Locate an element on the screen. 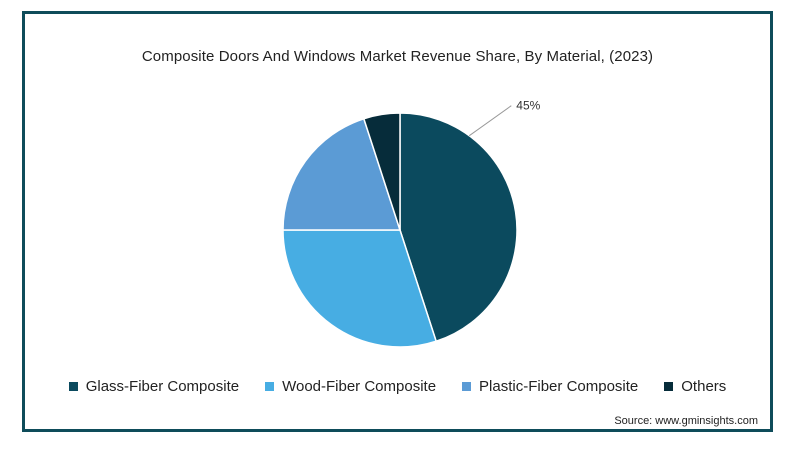 The image size is (796, 453). legend-item: Wood-Fiber Composite is located at coordinates (350, 386).